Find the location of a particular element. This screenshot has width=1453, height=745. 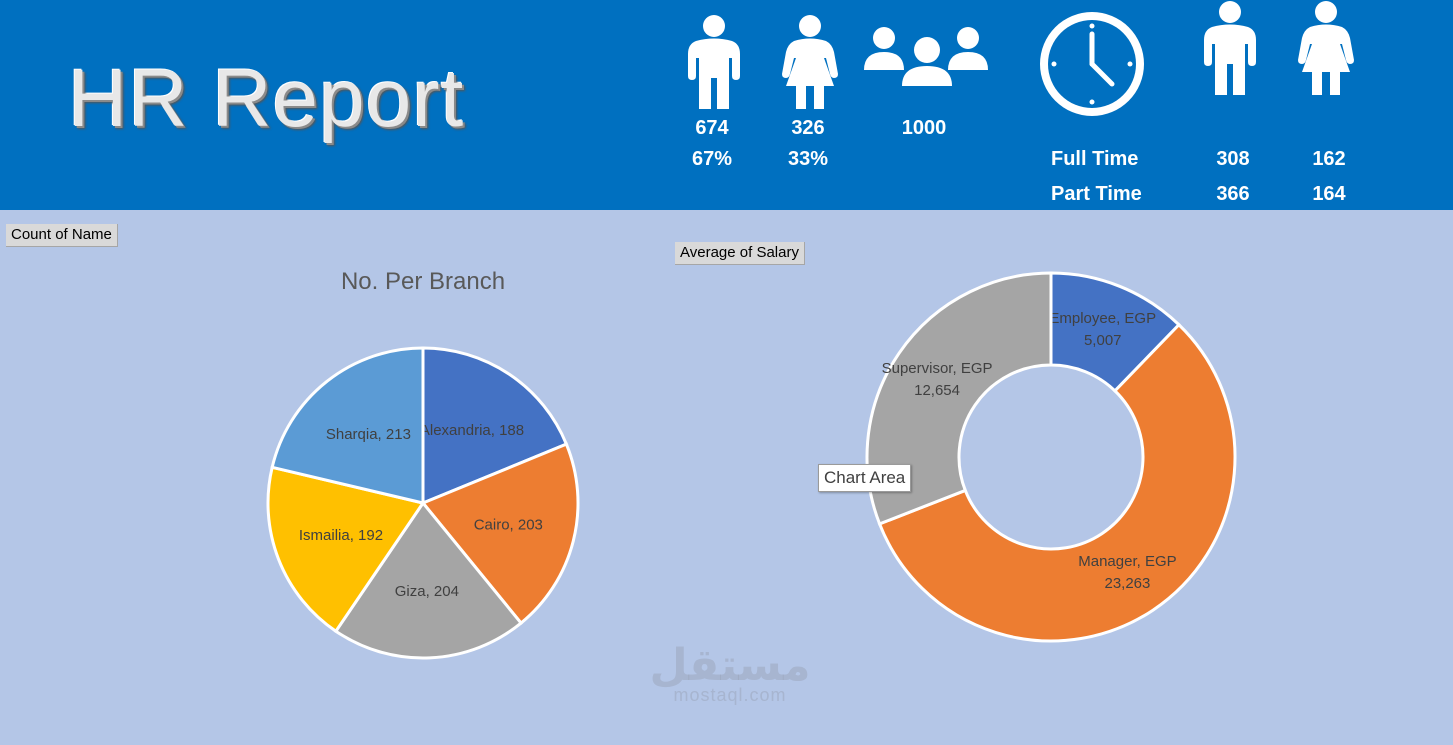

female-percent: 33% is located at coordinates (808, 159).